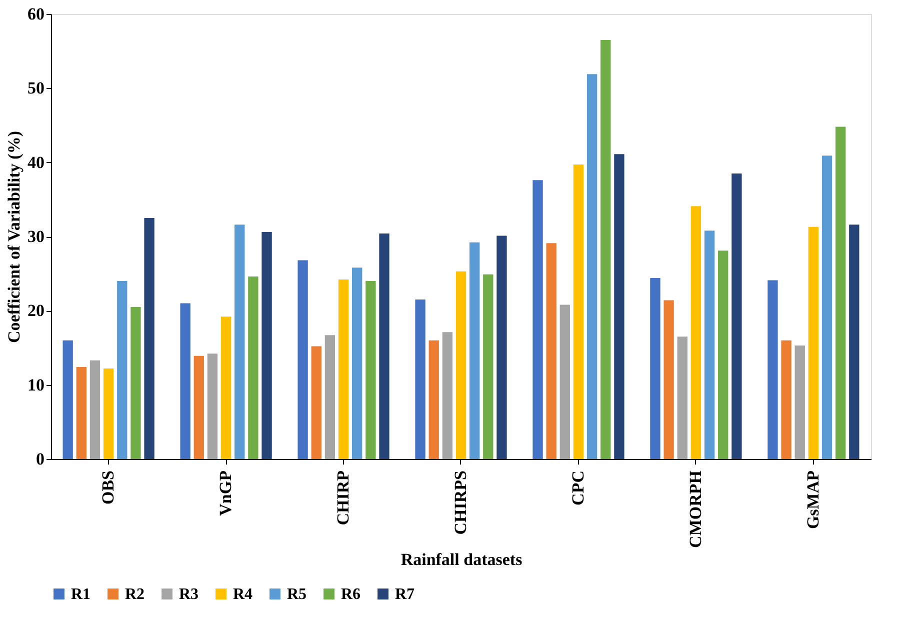  What do you see at coordinates (108, 487) in the screenshot?
I see `x-tick-label: OBS` at bounding box center [108, 487].